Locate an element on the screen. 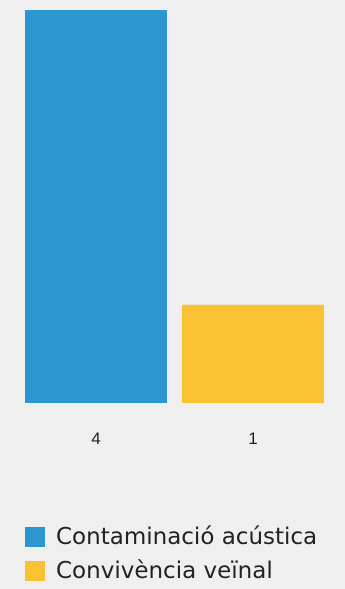  legend-label: Contaminació acústica is located at coordinates (187, 536).